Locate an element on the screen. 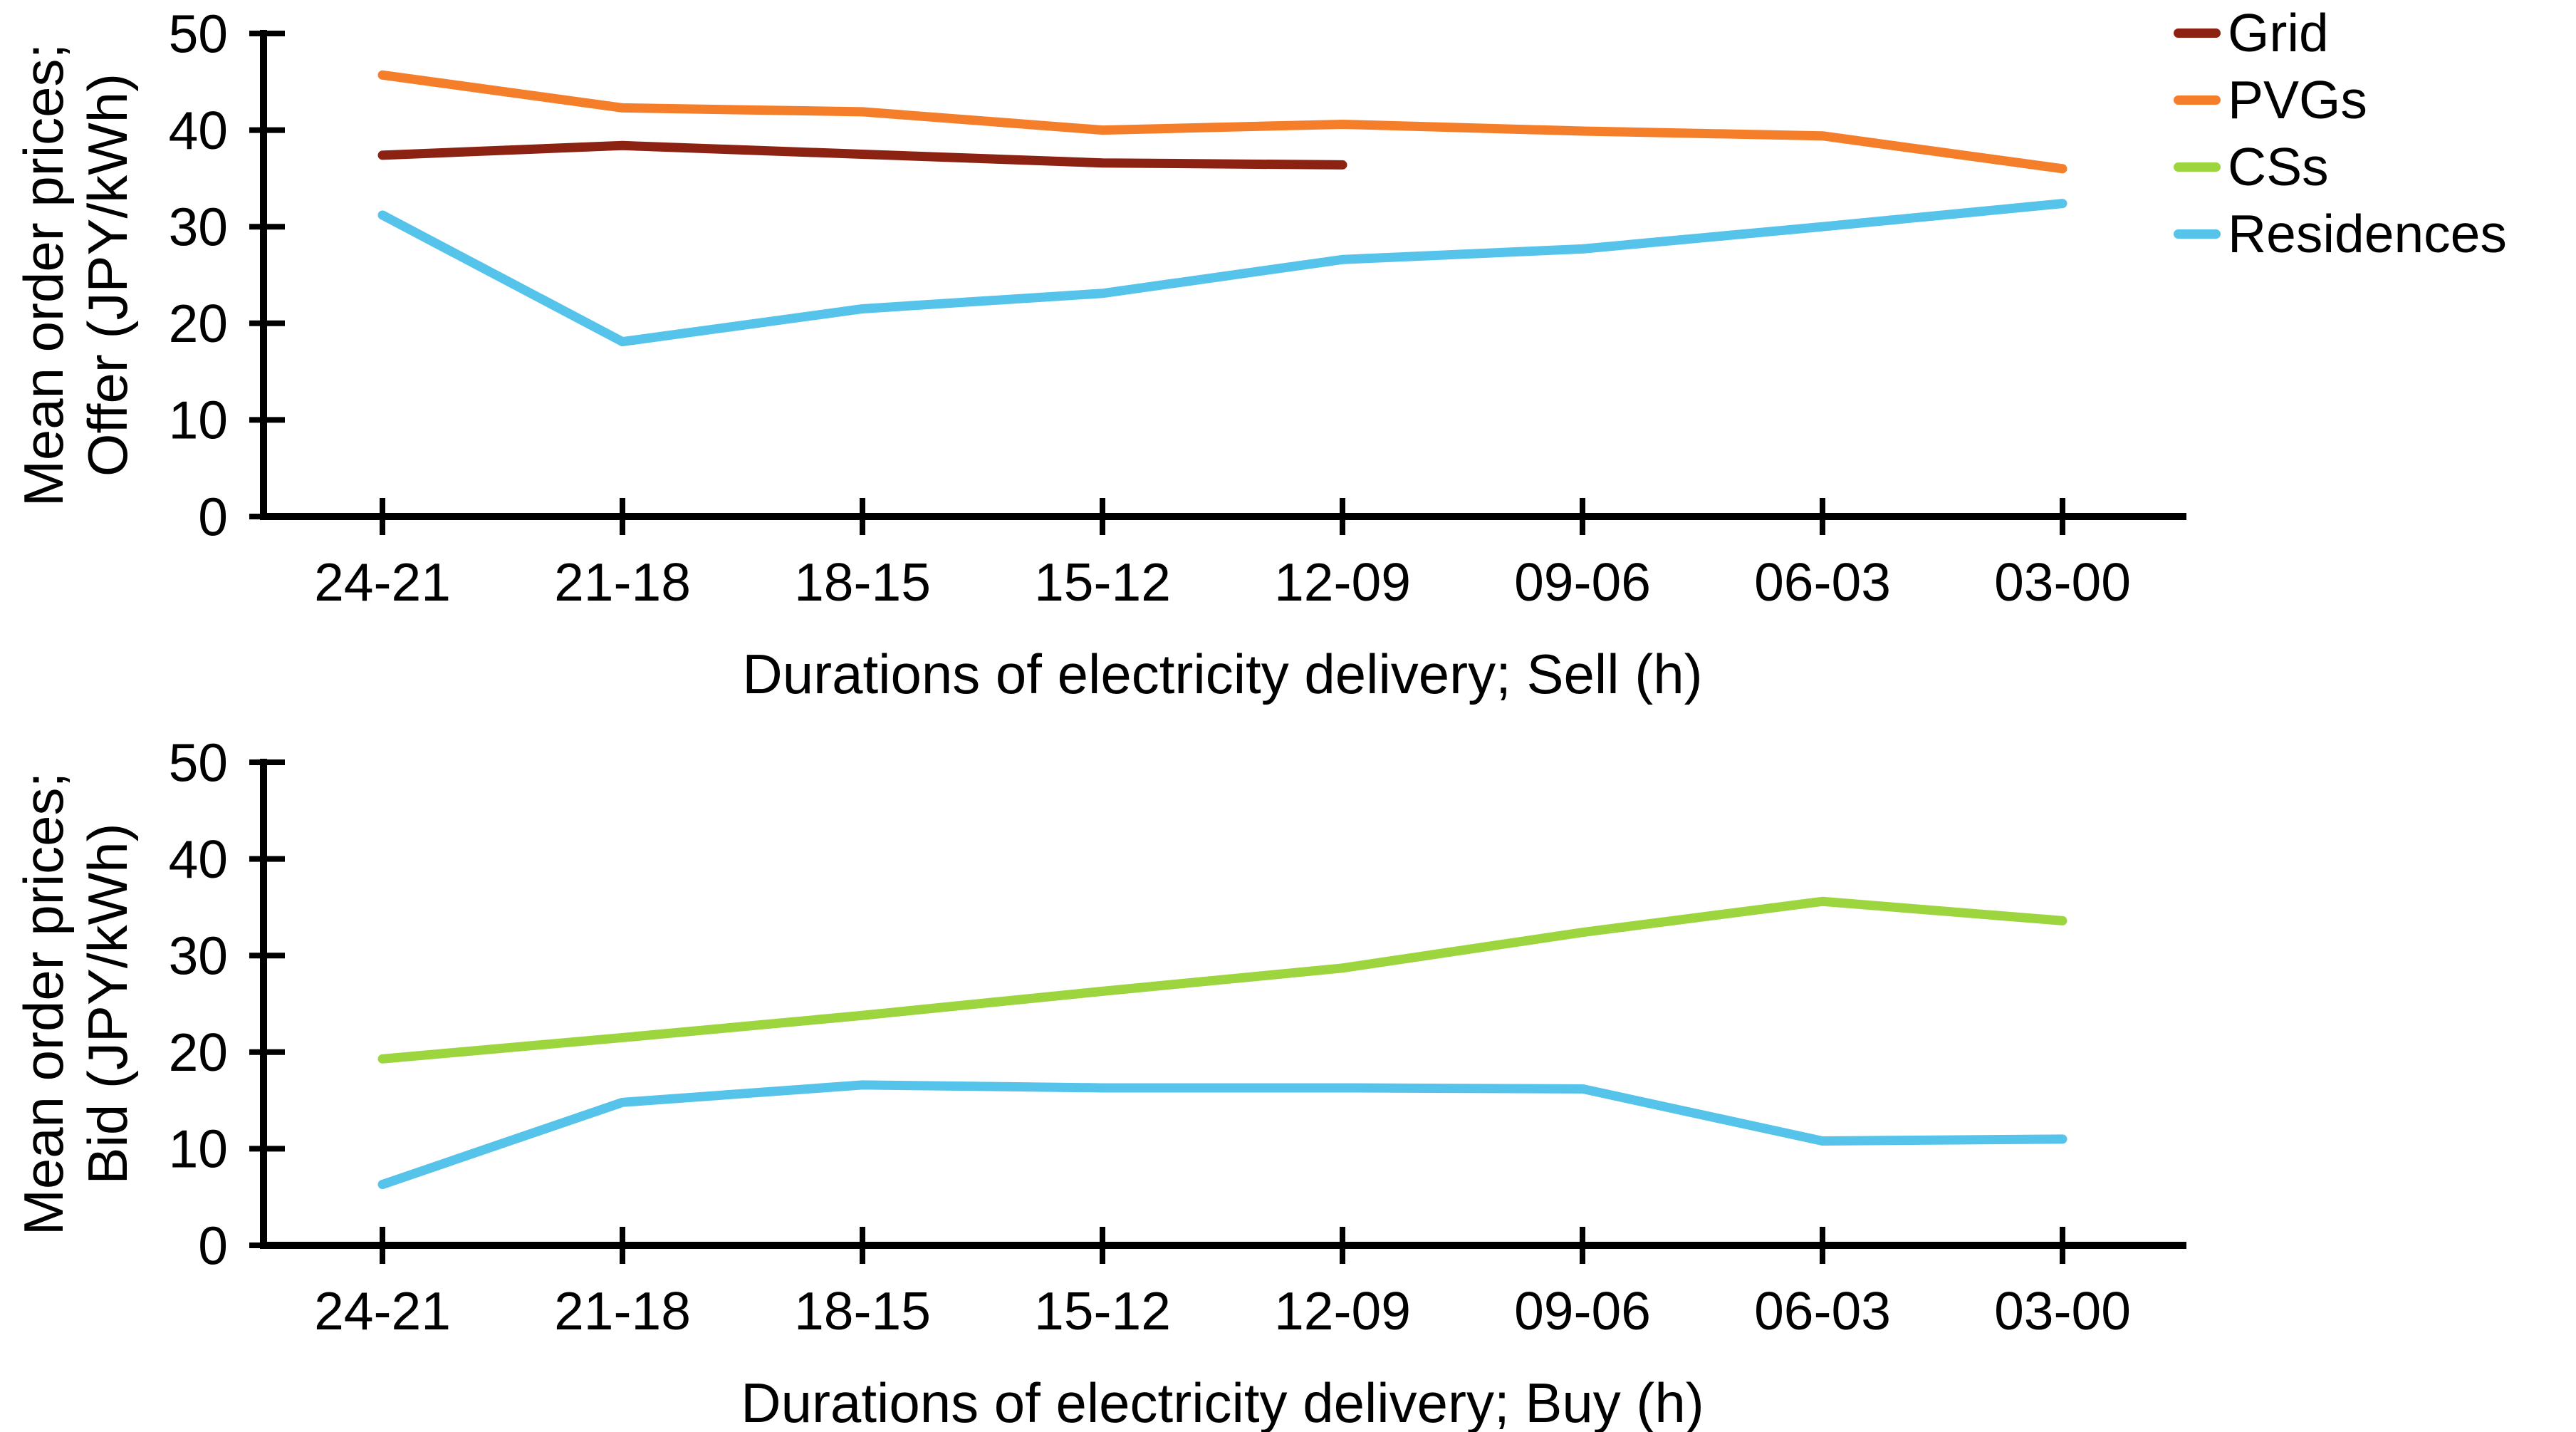 Image resolution: width=2576 pixels, height=1432 pixels. legend: Grid PVGs CSs Residences is located at coordinates (2340, 133).